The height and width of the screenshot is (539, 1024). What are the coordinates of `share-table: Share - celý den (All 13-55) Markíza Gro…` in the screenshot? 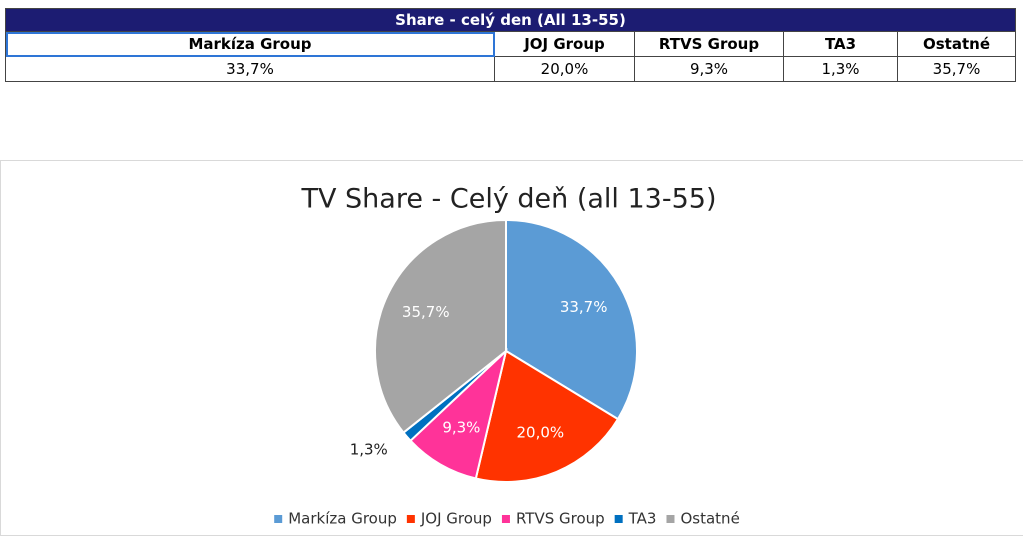 It's located at (510, 45).